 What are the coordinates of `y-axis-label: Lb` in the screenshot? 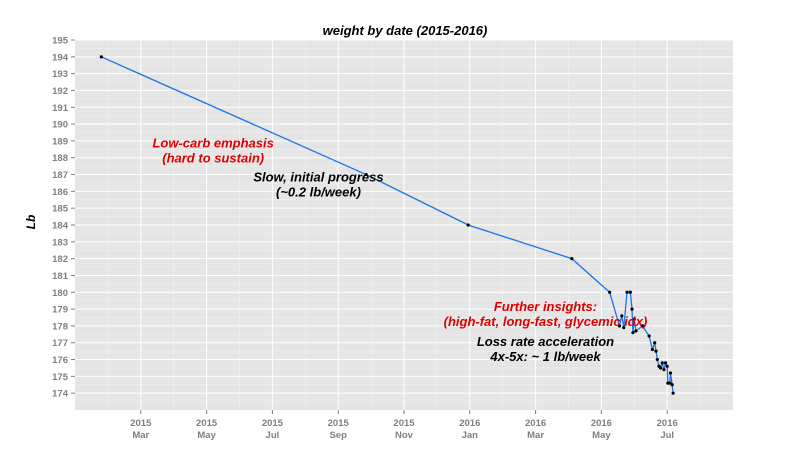 It's located at (31, 222).